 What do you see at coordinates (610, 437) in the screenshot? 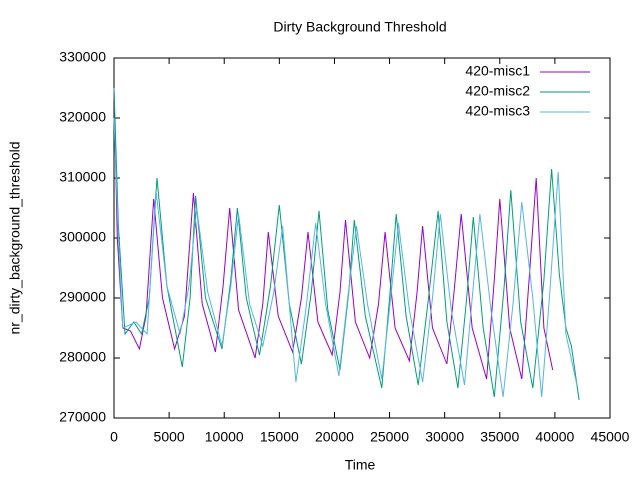
I see `x-tick-label: 45000` at bounding box center [610, 437].